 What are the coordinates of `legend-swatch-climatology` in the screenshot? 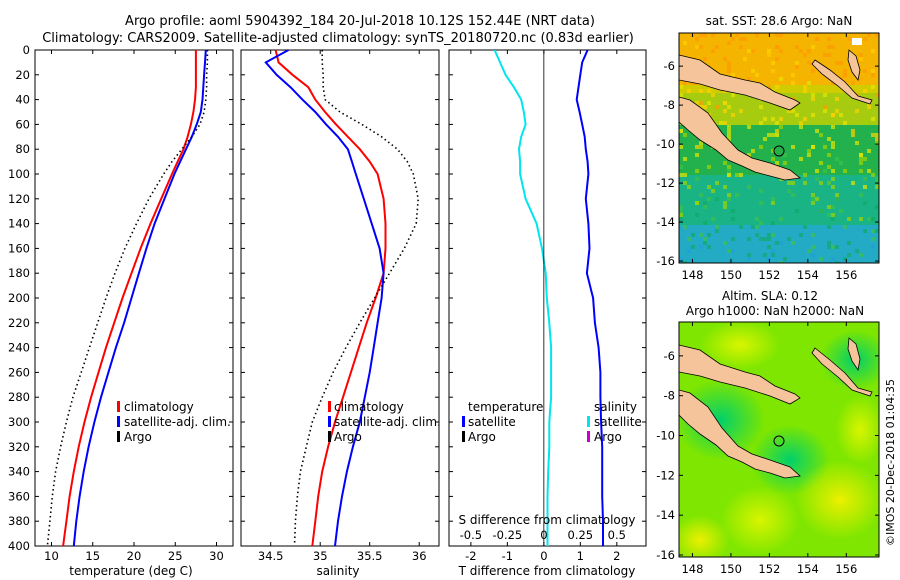 It's located at (118, 406).